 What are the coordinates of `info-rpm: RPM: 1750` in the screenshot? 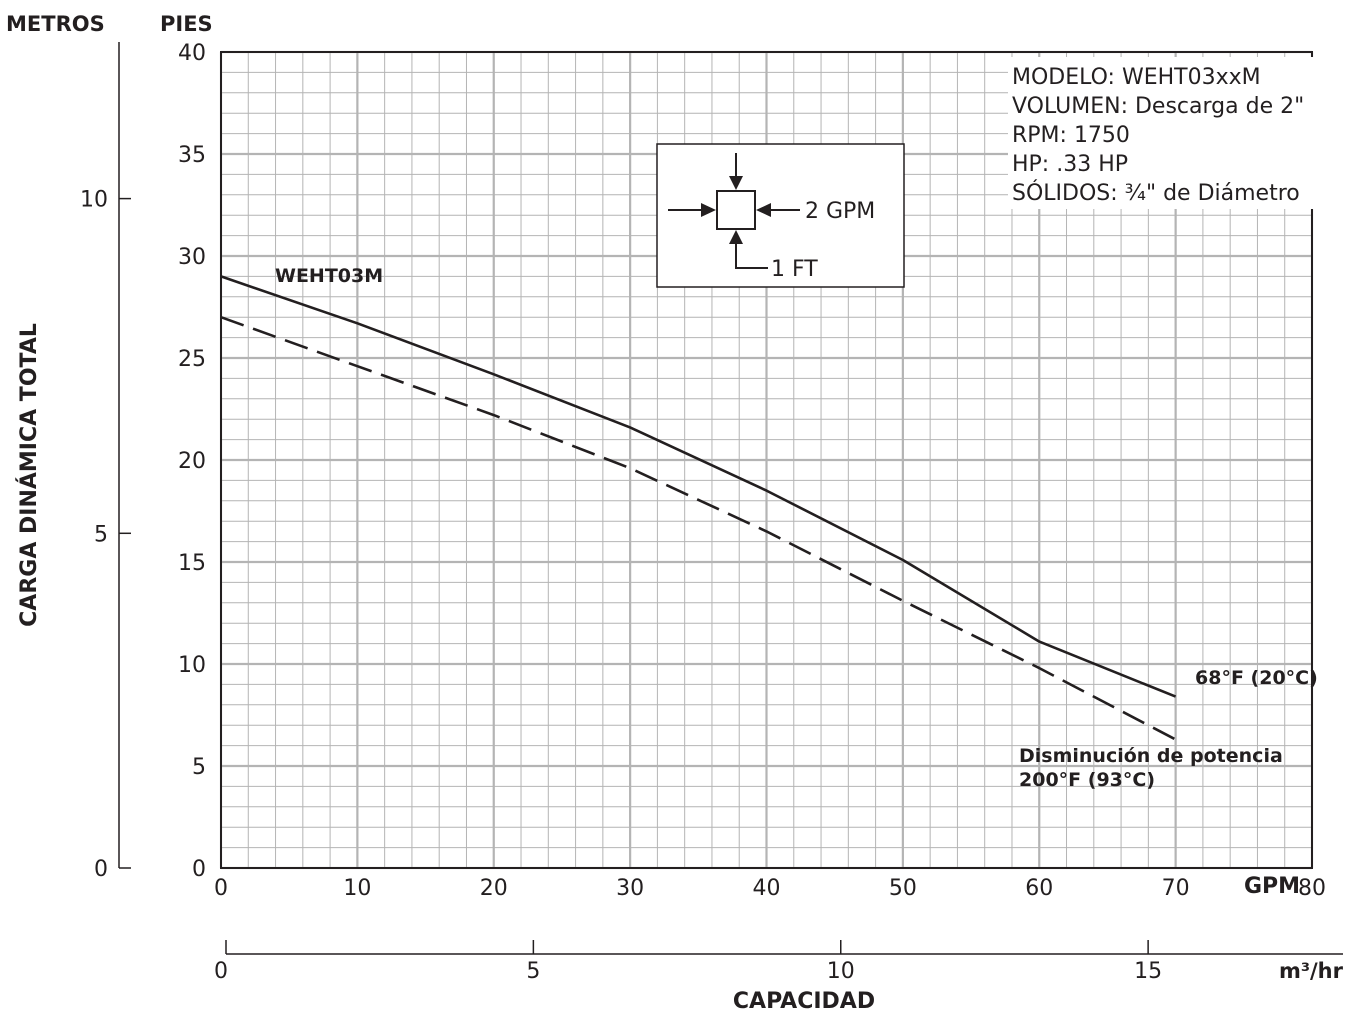 It's located at (1071, 135).